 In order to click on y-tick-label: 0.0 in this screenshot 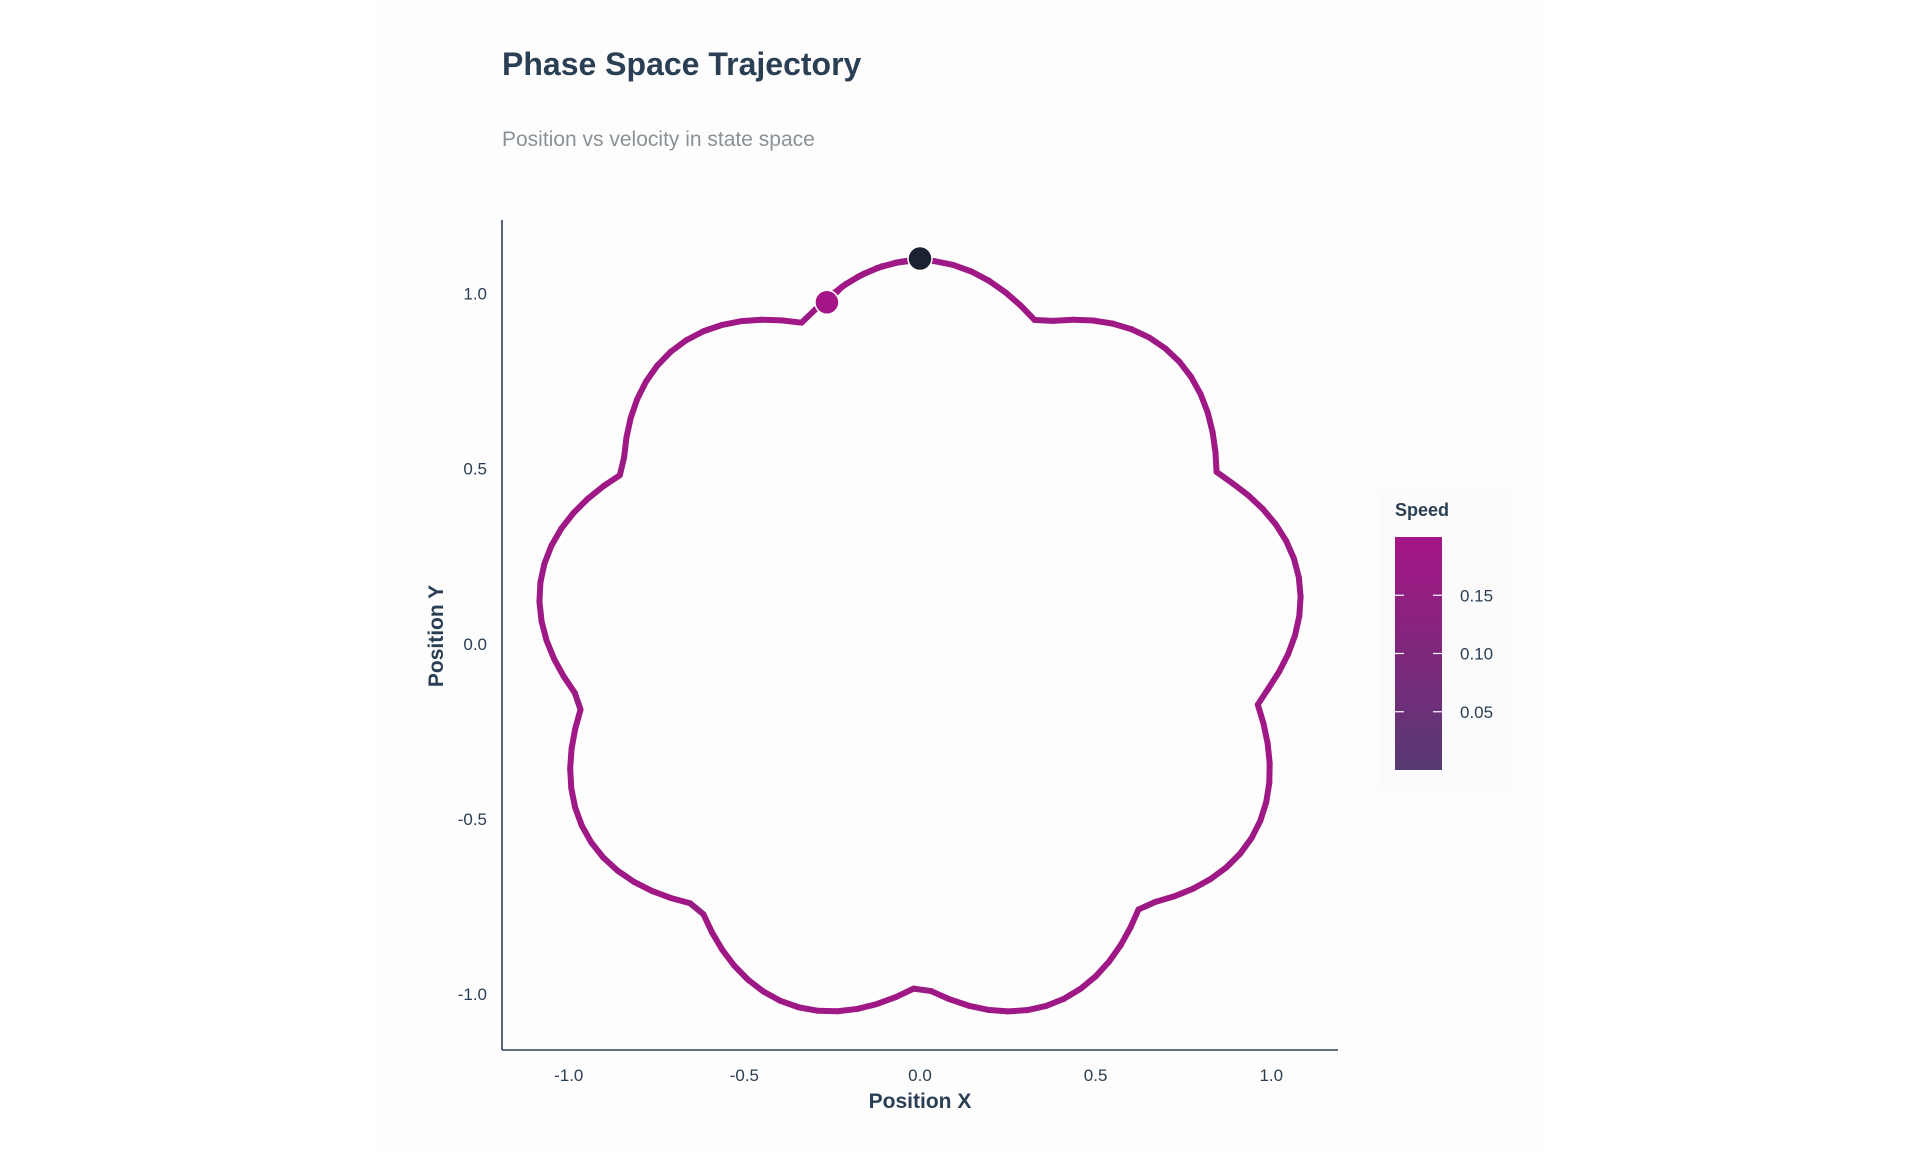, I will do `click(475, 644)`.